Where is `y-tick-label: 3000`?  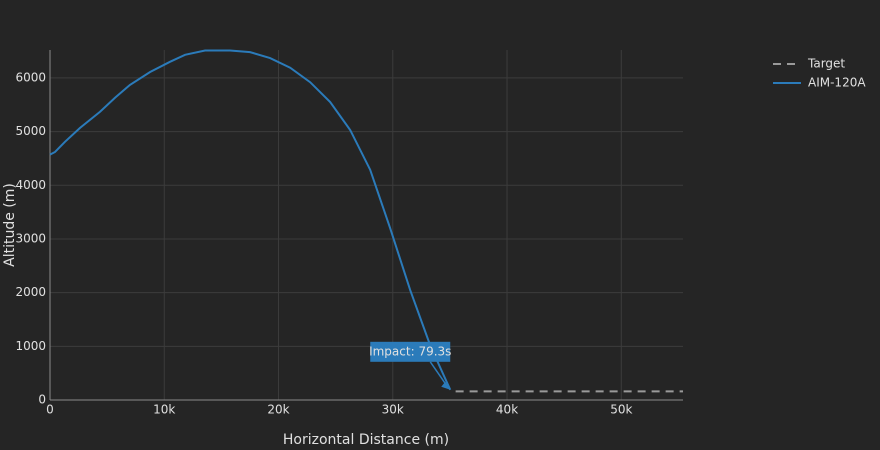 y-tick-label: 3000 is located at coordinates (30, 238).